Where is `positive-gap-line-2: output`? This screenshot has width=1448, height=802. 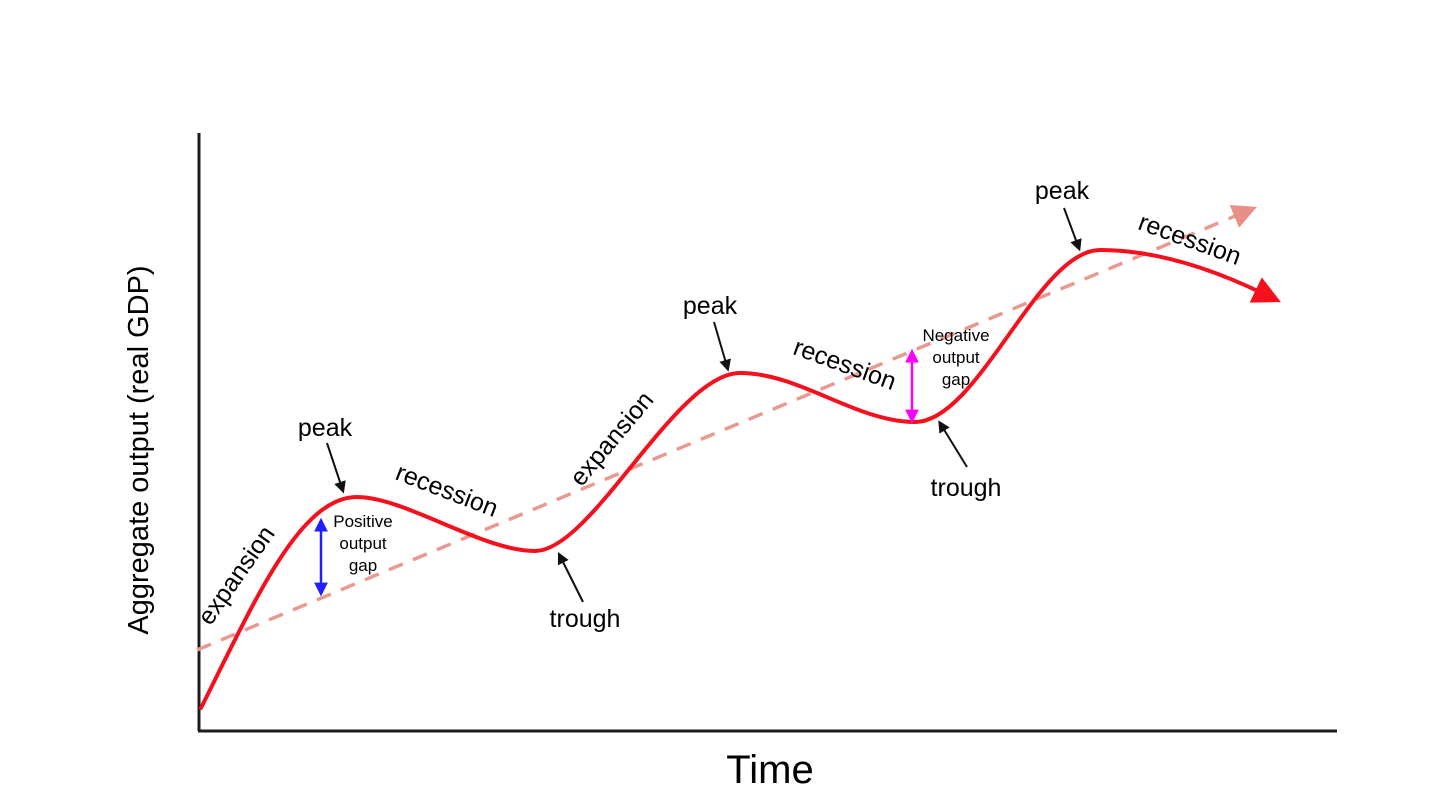
positive-gap-line-2: output is located at coordinates (363, 543).